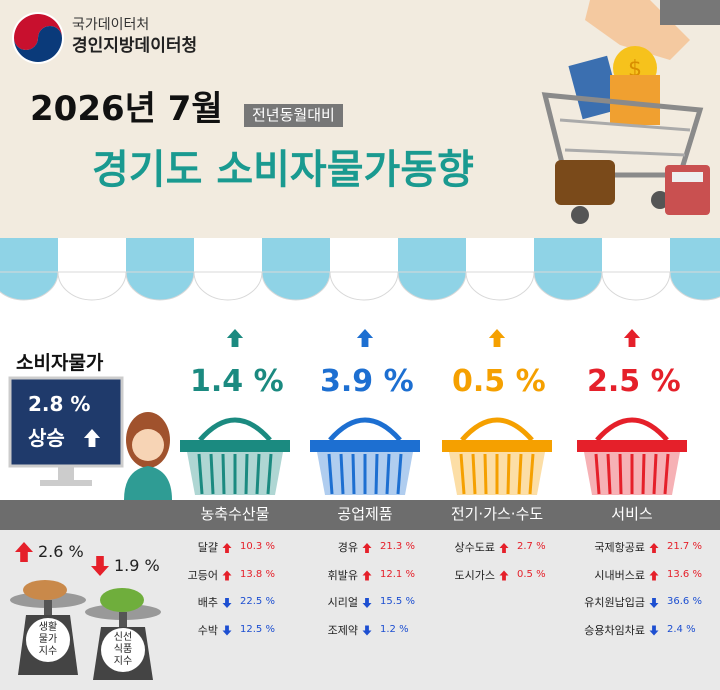 The image size is (720, 690). What do you see at coordinates (634, 381) in the screenshot?
I see `category-change: 2.5 %` at bounding box center [634, 381].